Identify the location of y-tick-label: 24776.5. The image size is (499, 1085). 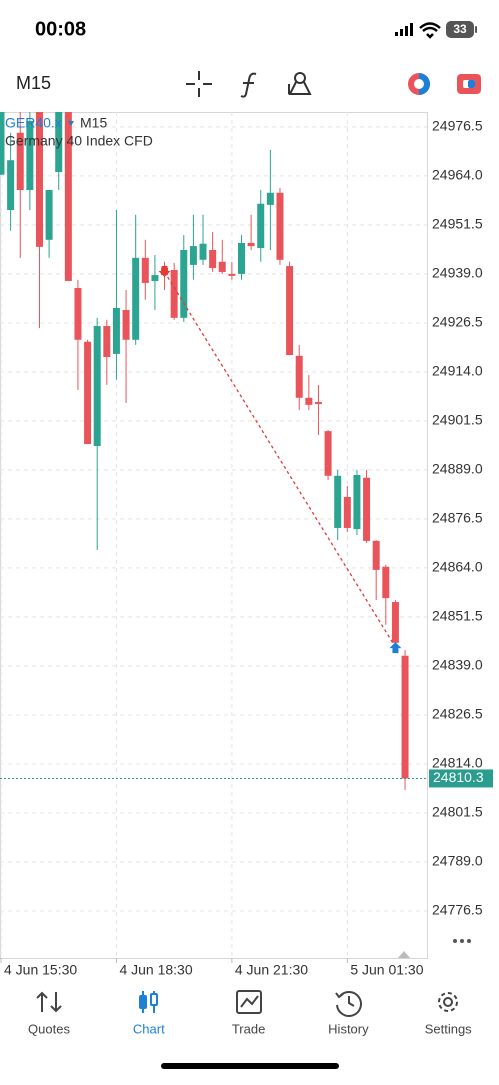
(457, 910).